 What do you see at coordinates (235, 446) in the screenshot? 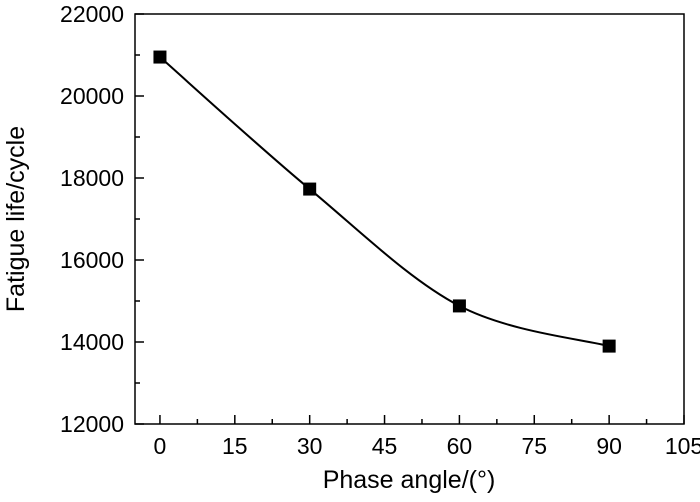
I see `x-tick-label: 15` at bounding box center [235, 446].